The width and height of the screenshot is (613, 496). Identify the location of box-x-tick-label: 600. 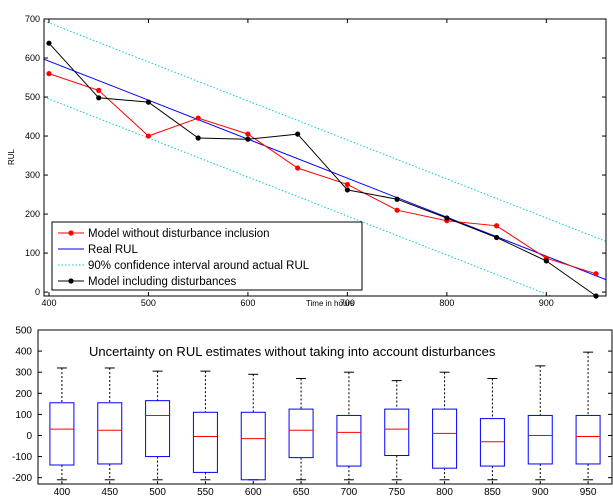
(253, 491).